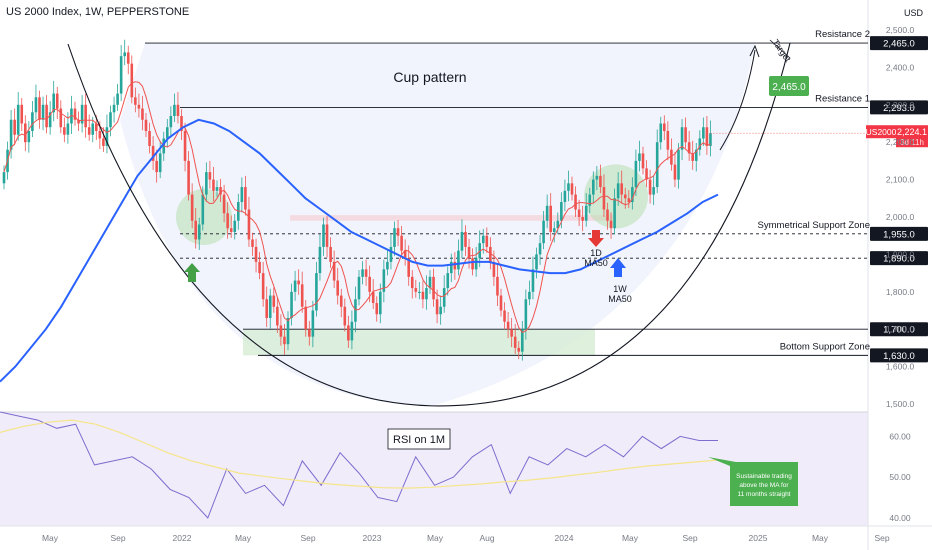  What do you see at coordinates (899, 259) in the screenshot?
I see `level-tag-text-3: 1,890.0` at bounding box center [899, 259].